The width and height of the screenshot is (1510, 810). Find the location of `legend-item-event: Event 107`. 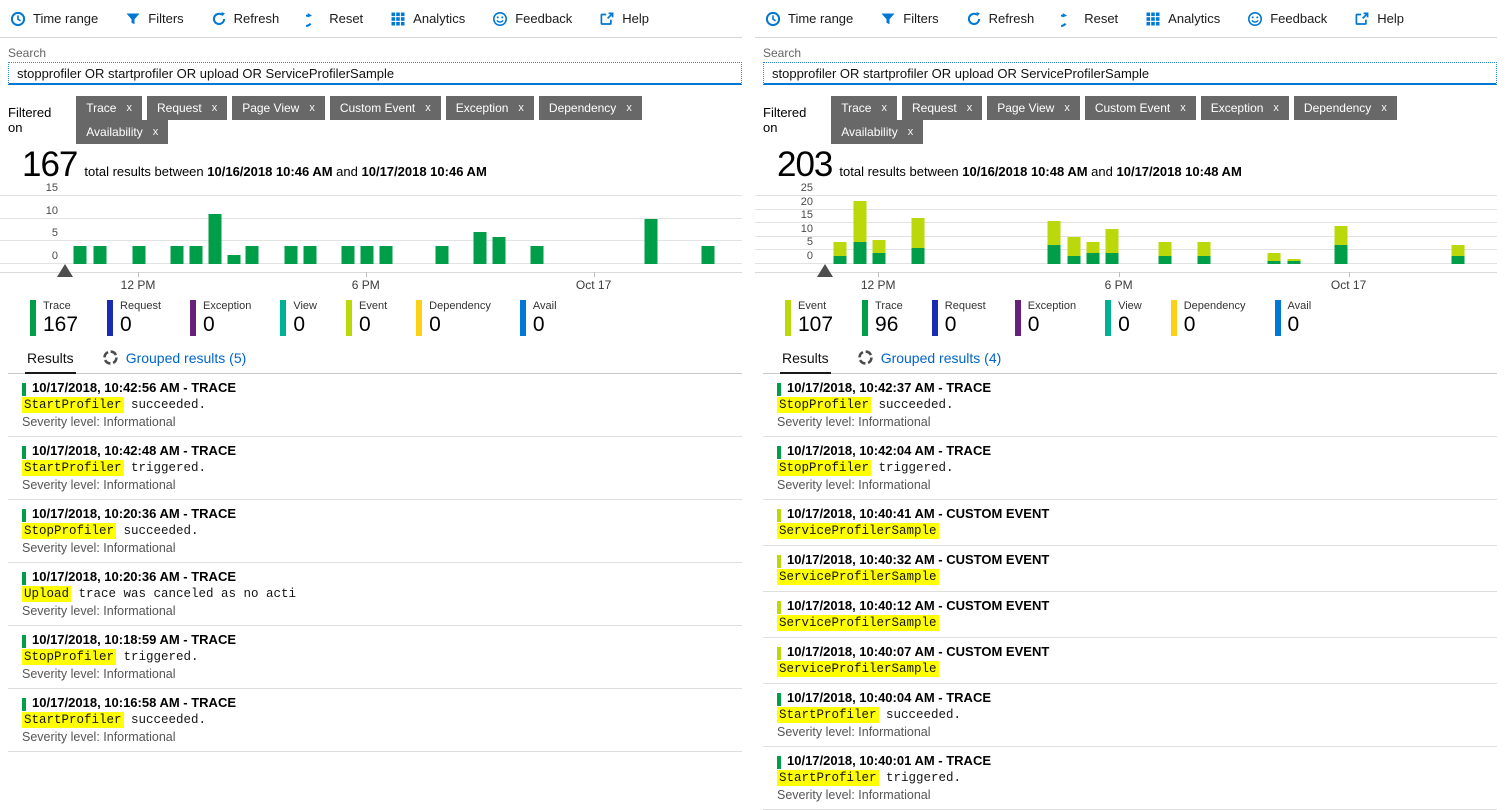

legend-item-event: Event 107 is located at coordinates (809, 318).